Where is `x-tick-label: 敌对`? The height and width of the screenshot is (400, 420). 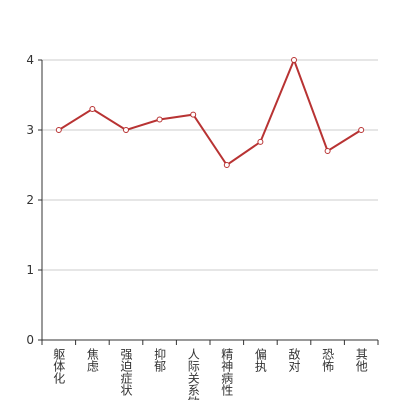
x-tick-label: 敌对 is located at coordinates (294, 359).